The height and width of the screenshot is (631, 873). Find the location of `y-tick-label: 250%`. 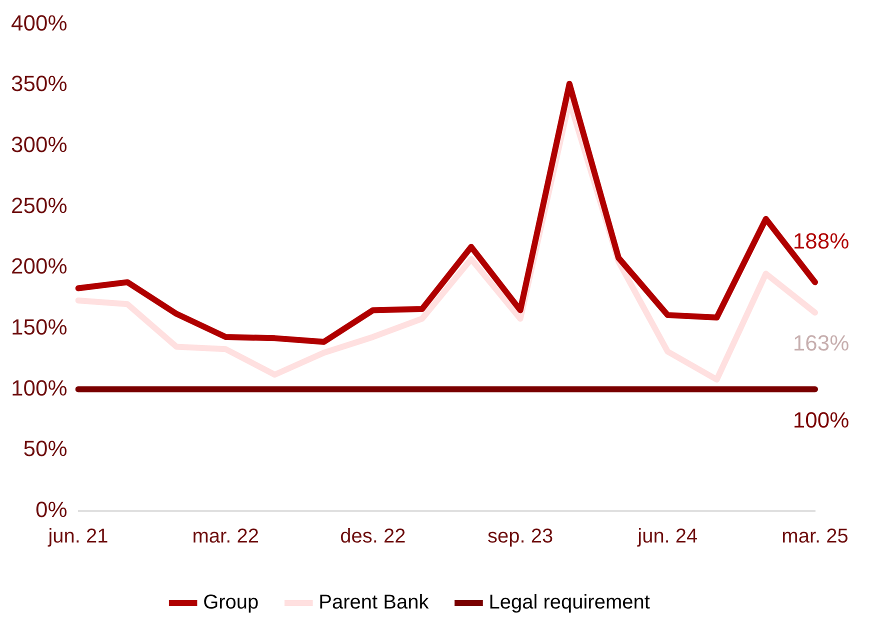

y-tick-label: 250% is located at coordinates (39, 205).